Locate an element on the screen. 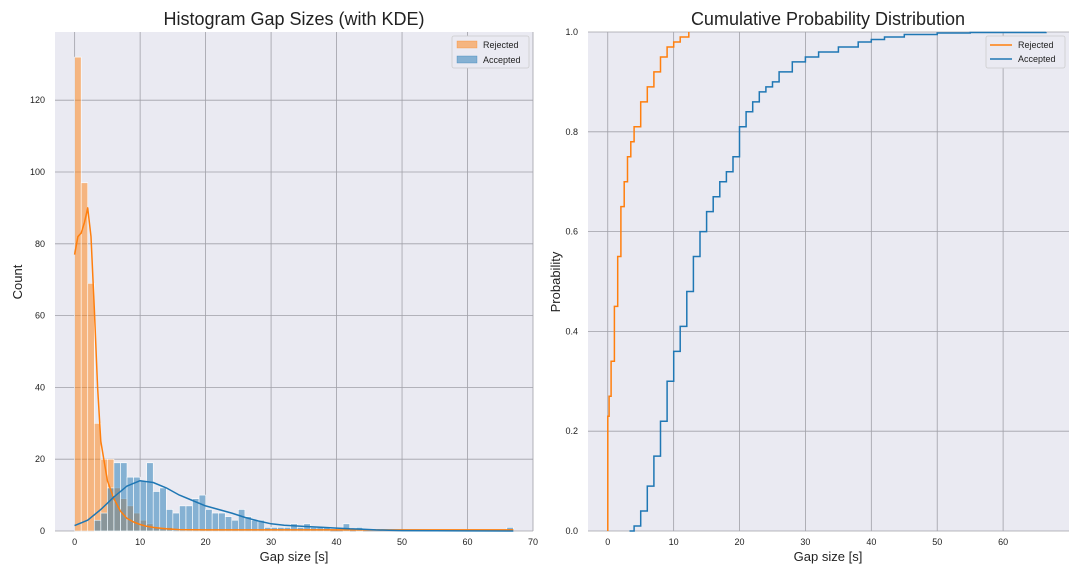  cdf-x-ticks: 0 10 20 30 40 50 60 is located at coordinates (806, 542).